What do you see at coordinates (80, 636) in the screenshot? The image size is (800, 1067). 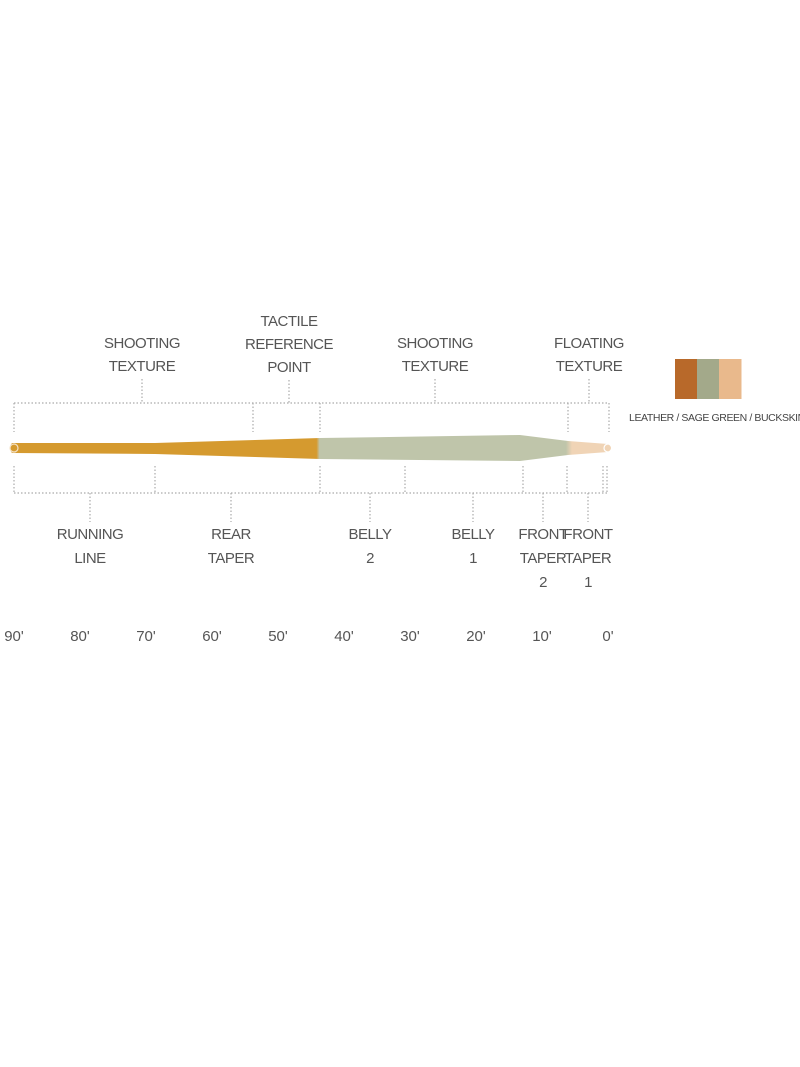 I see `axis-tick-label: 80'` at bounding box center [80, 636].